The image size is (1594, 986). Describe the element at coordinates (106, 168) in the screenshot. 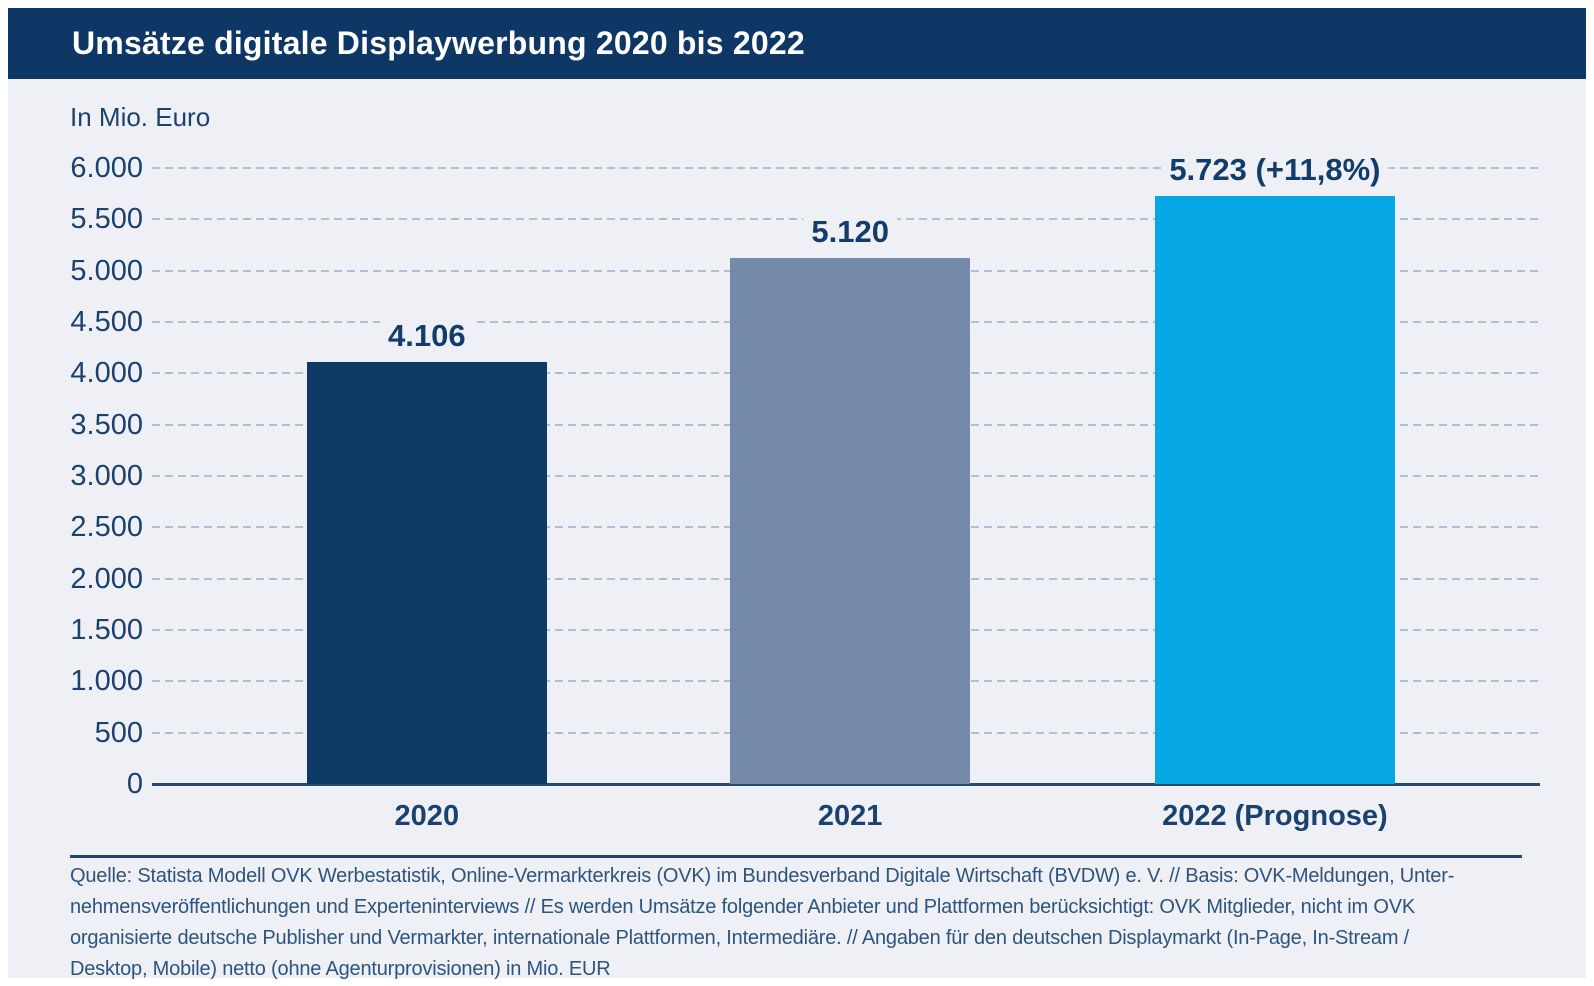

I see `y-tick-label: 6.000` at that location.